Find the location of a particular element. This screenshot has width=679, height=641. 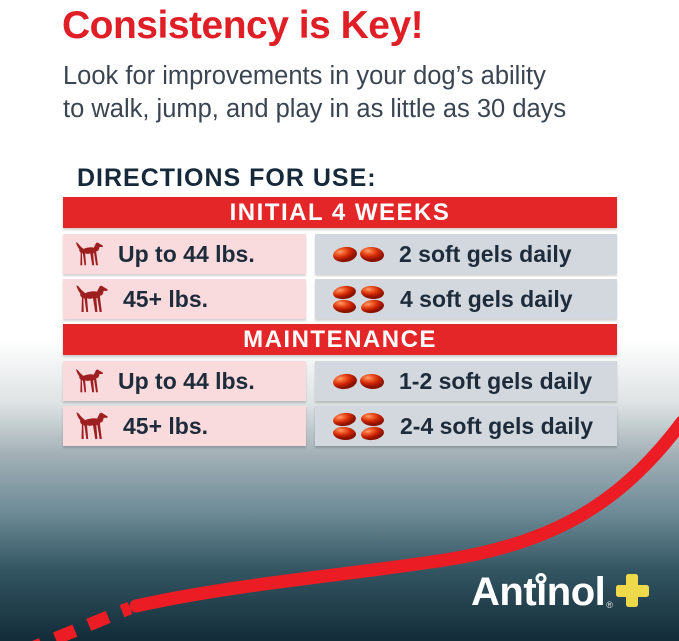

table-row: 45+ lbs. 2-4 soft gels daily is located at coordinates (340, 426).